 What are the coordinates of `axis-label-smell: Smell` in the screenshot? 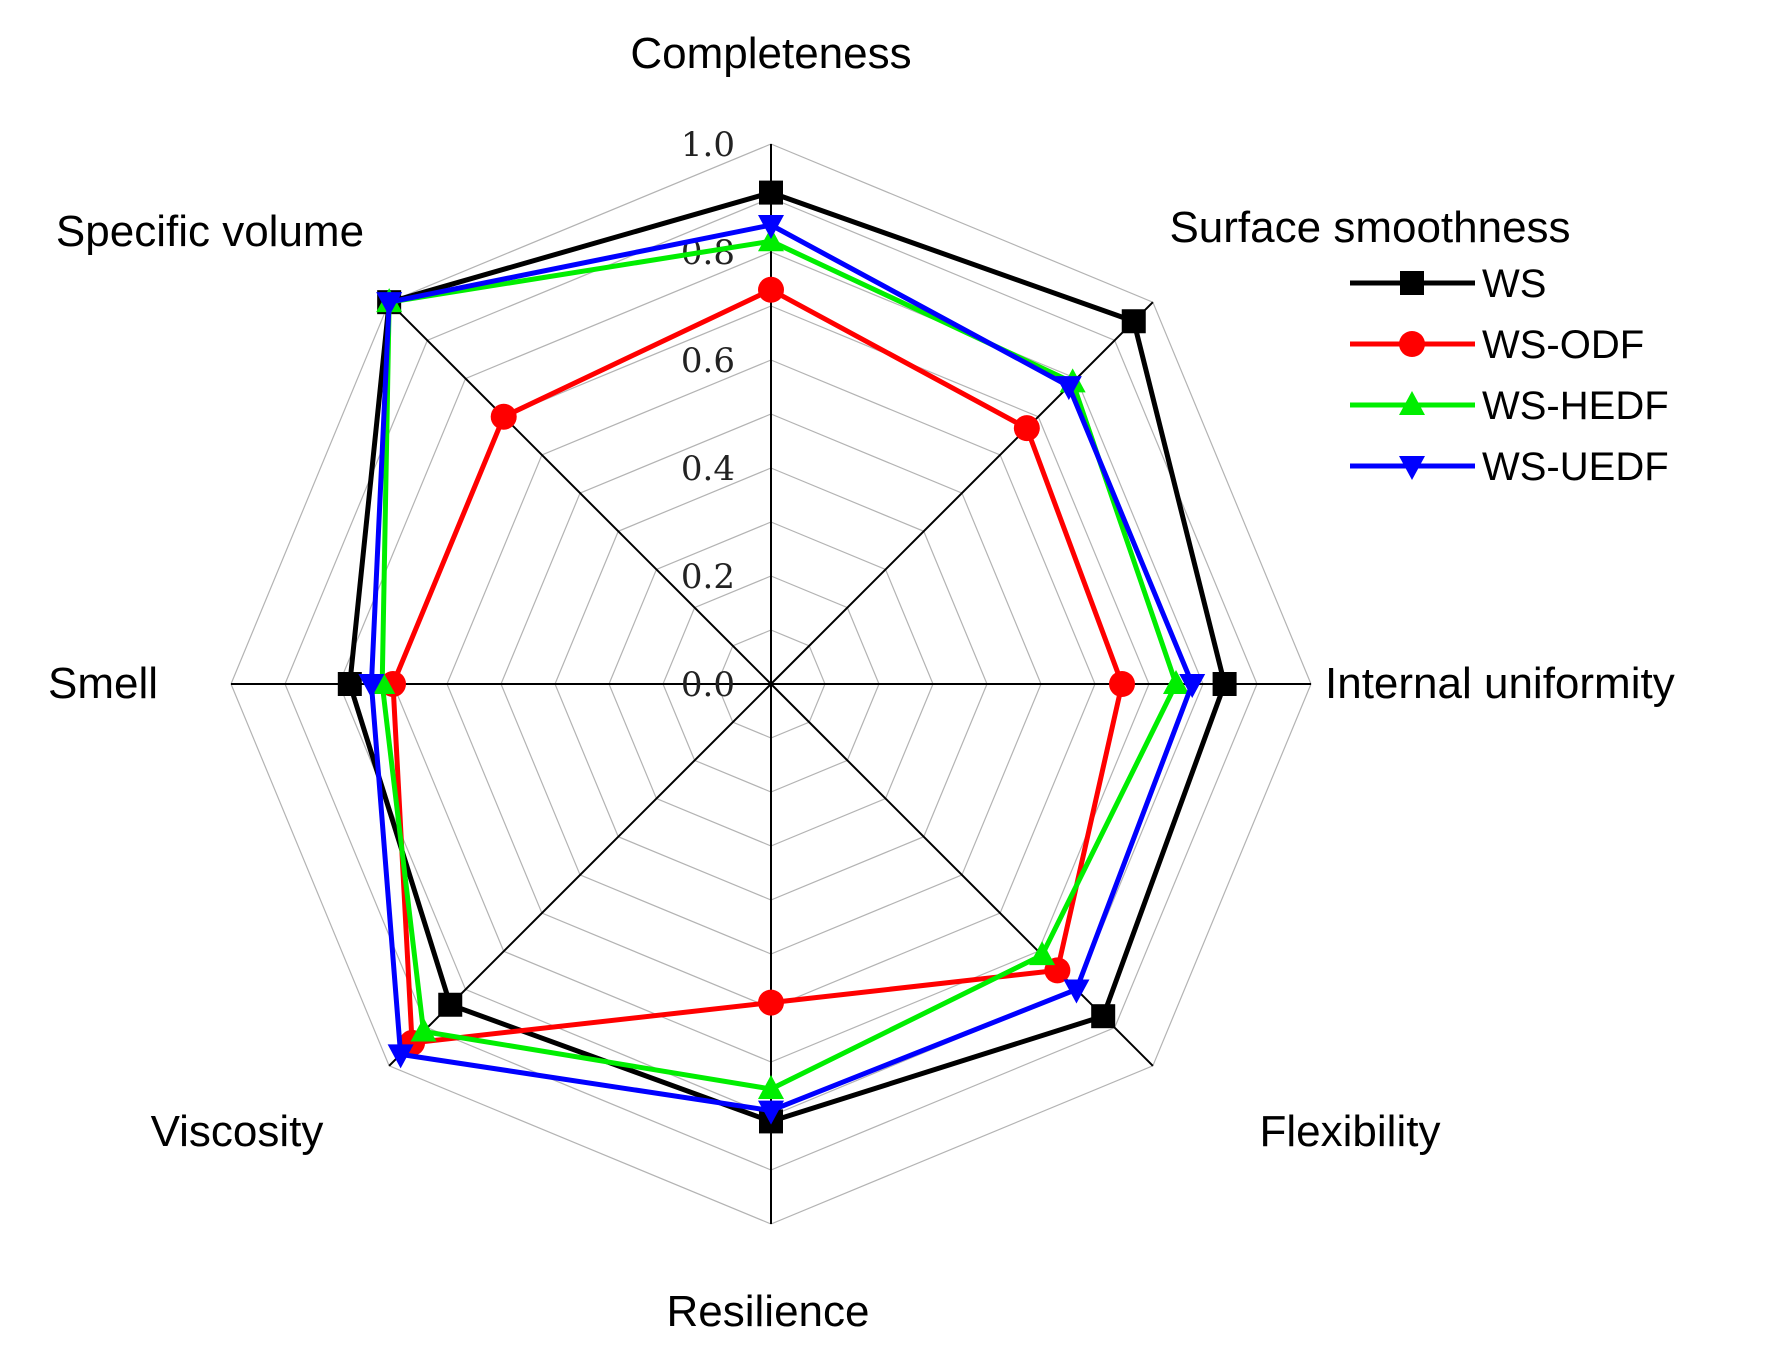 It's located at (103, 683).